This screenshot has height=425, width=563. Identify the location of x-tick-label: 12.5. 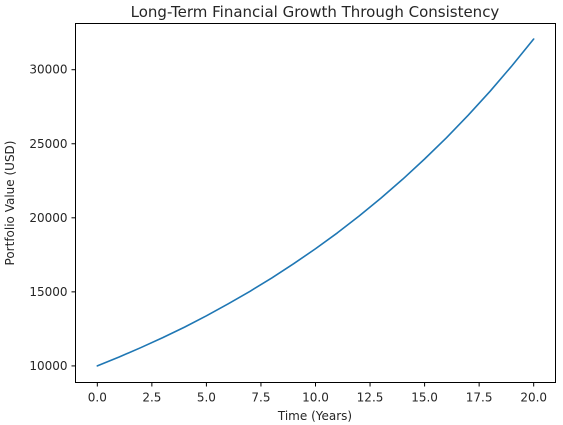
(370, 398).